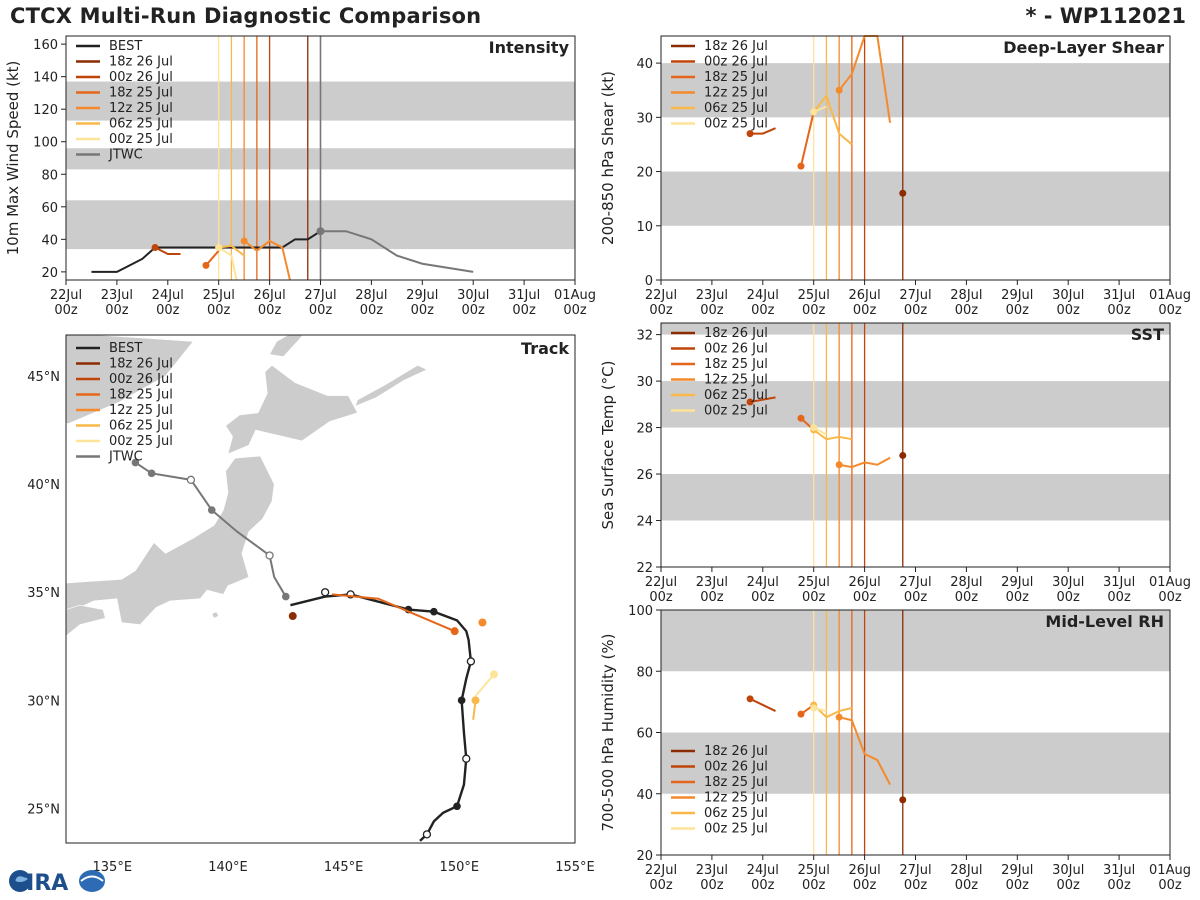 This screenshot has width=1200, height=900. Describe the element at coordinates (43, 593) in the screenshot. I see `track-ytick-label: 35°N` at that location.